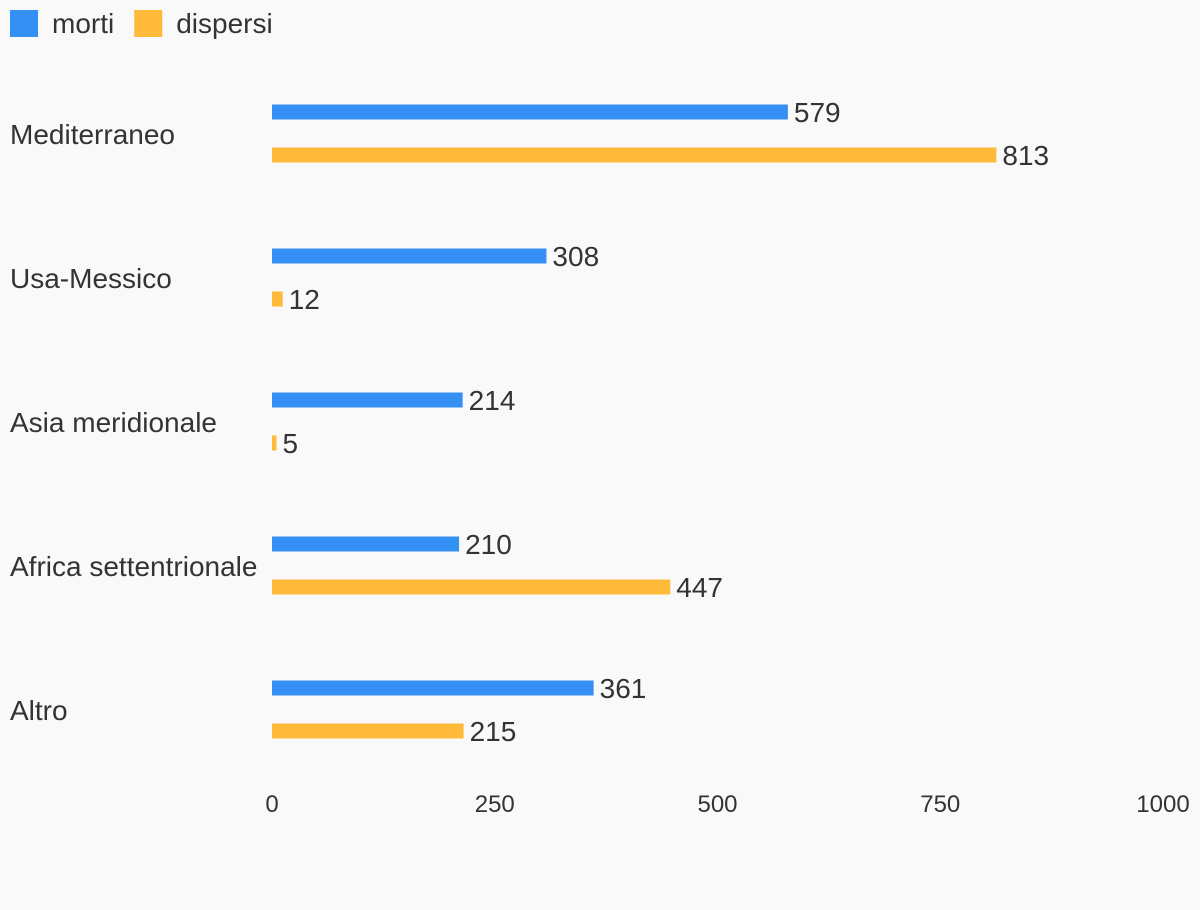 This screenshot has height=910, width=1200. Describe the element at coordinates (304, 299) in the screenshot. I see `value-label-dispersi: 12` at that location.